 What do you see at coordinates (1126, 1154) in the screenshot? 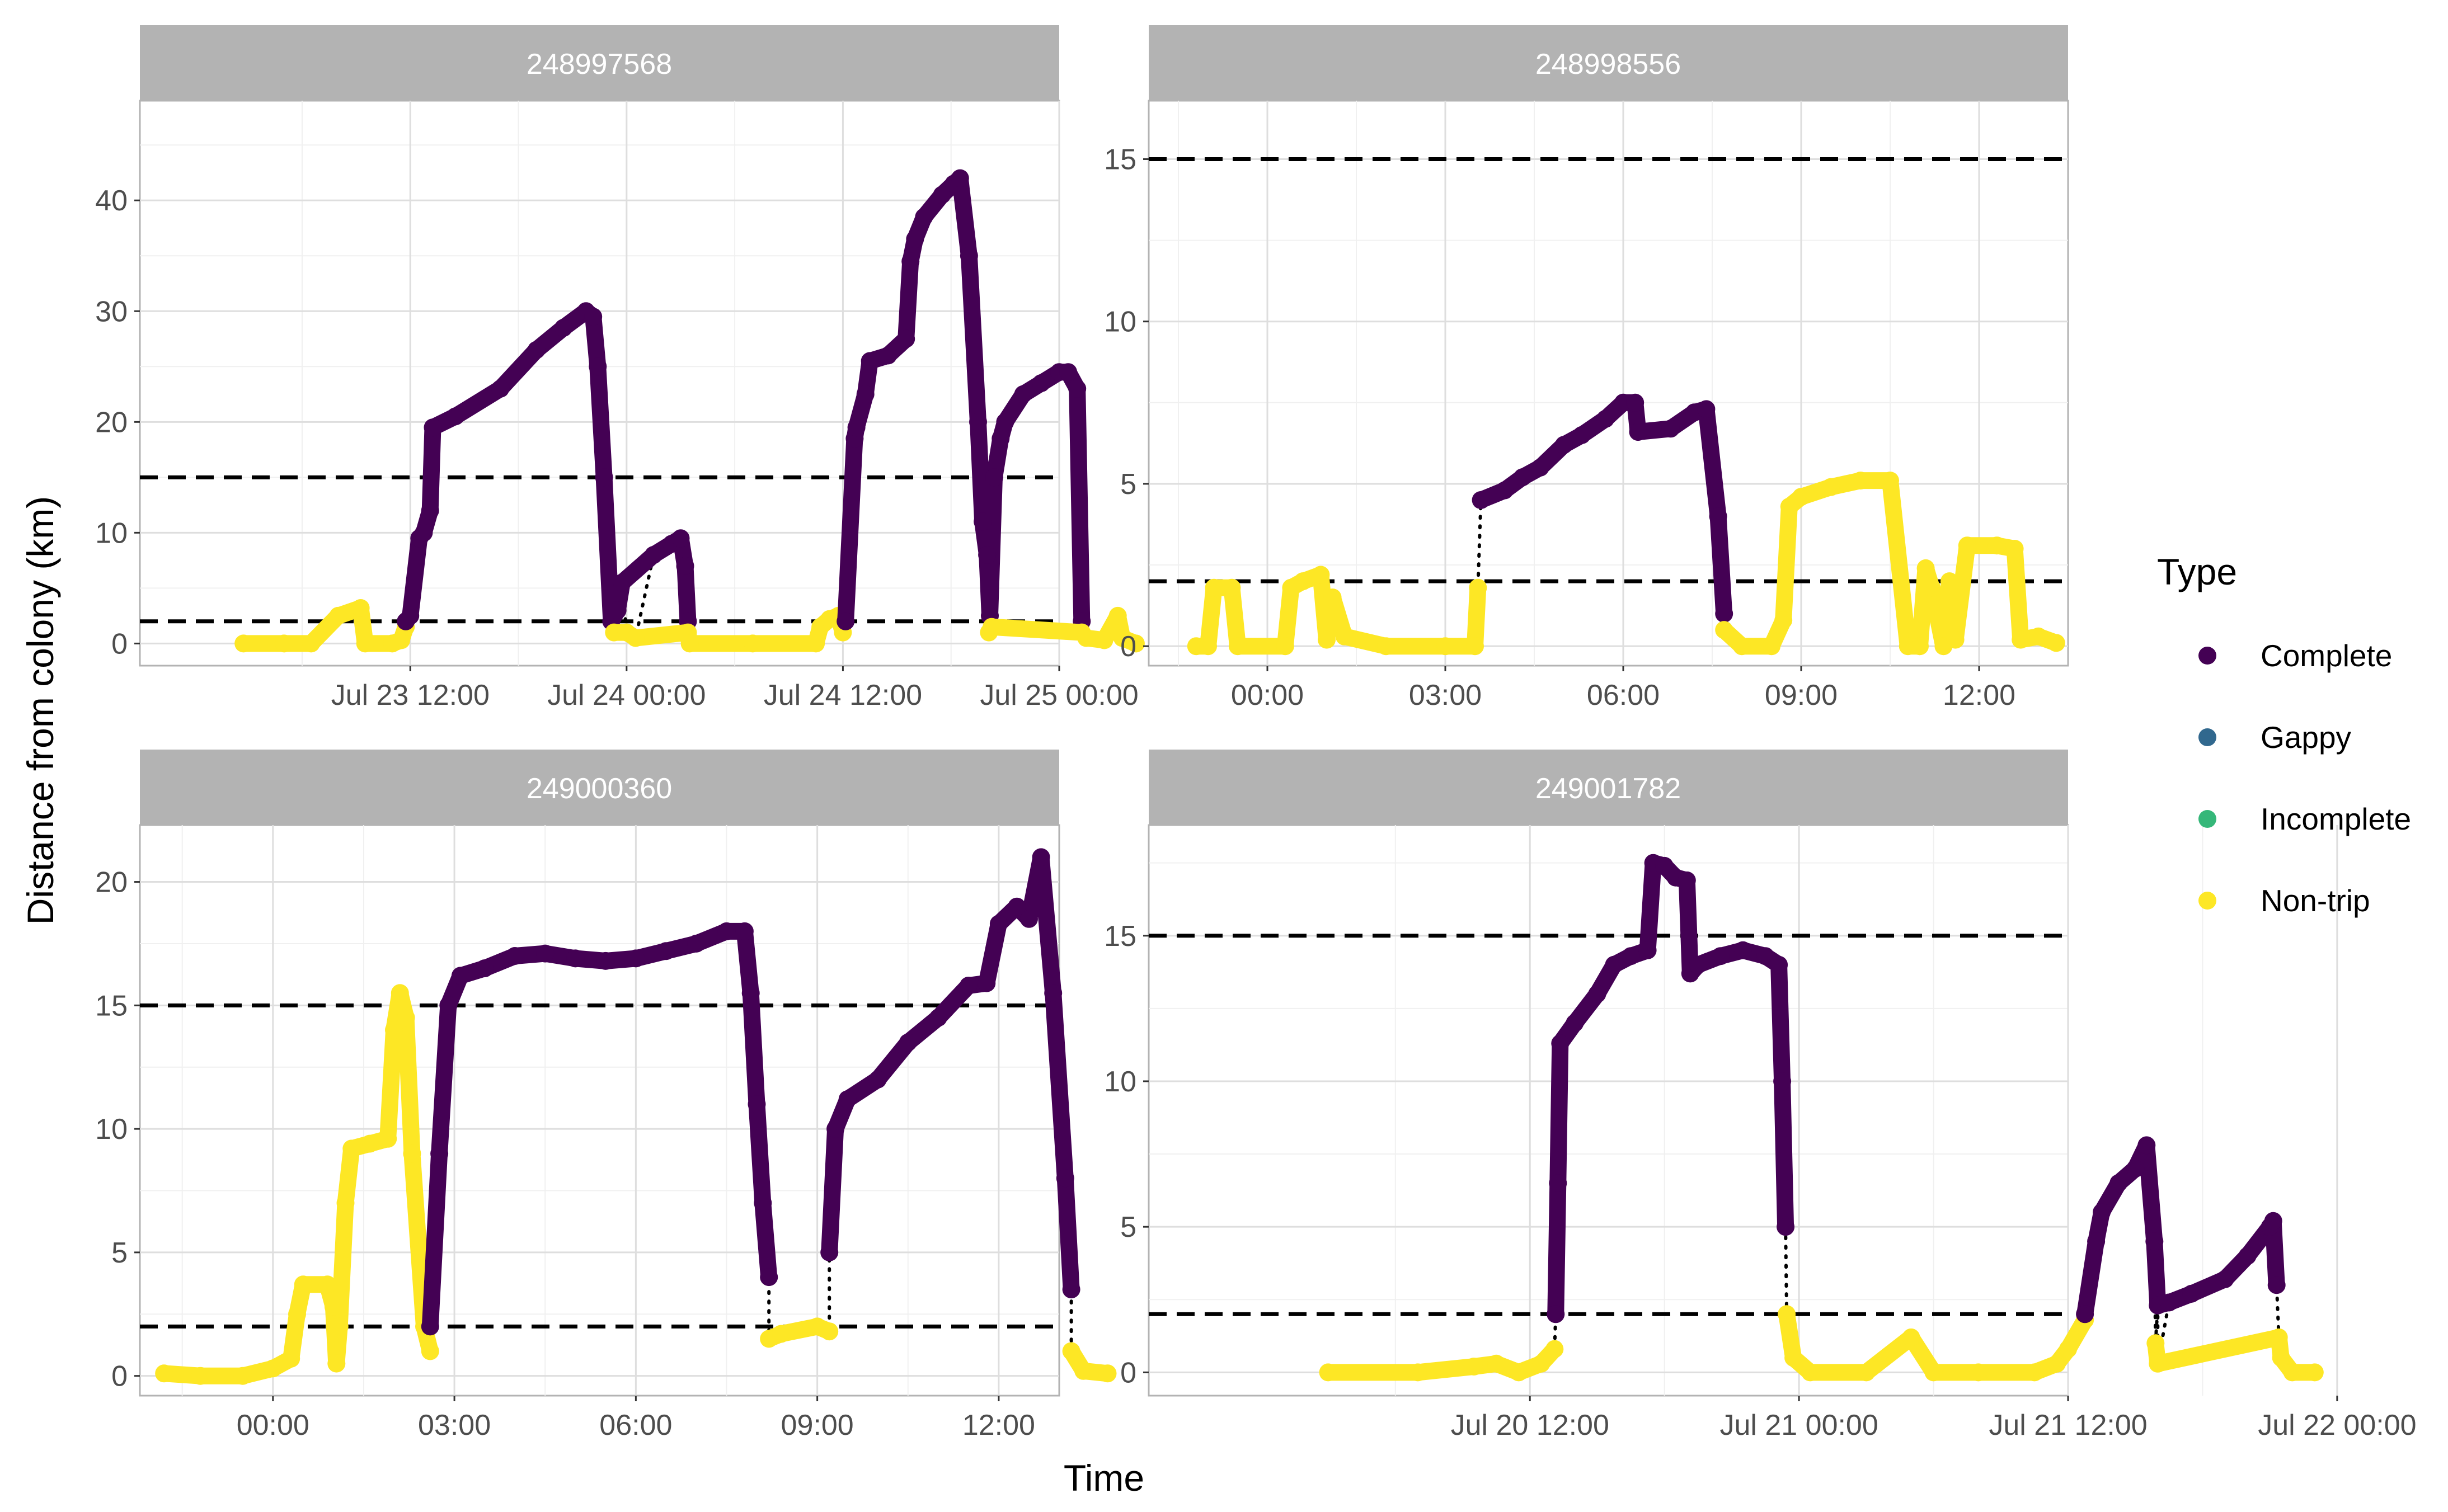
I see `y-tick-labels-249001782: 0 5 10 15` at bounding box center [1126, 1154].